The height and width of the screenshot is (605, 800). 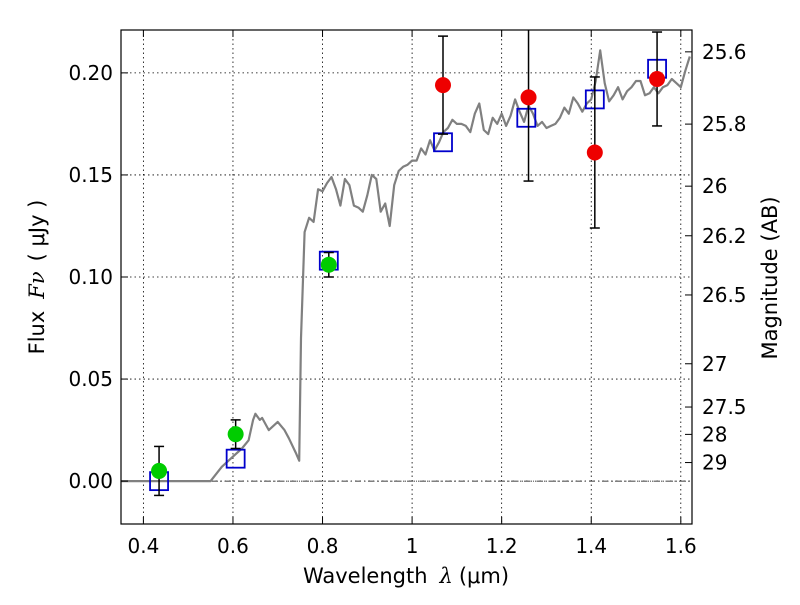 I want to click on x-axis-title-symbol: λ, so click(x=446, y=576).